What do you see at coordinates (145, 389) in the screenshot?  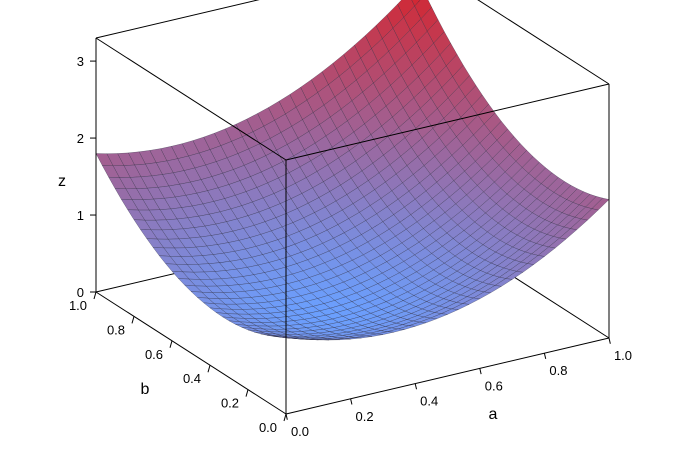 I see `b-axis-label: b` at bounding box center [145, 389].